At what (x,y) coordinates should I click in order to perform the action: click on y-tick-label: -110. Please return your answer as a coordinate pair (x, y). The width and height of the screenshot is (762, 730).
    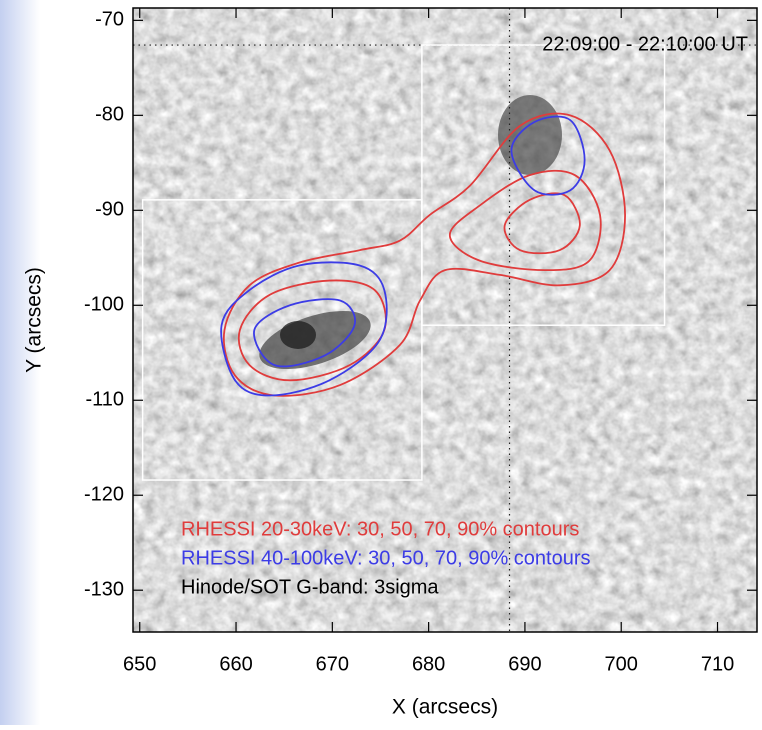
    Looking at the image, I should click on (104, 400).